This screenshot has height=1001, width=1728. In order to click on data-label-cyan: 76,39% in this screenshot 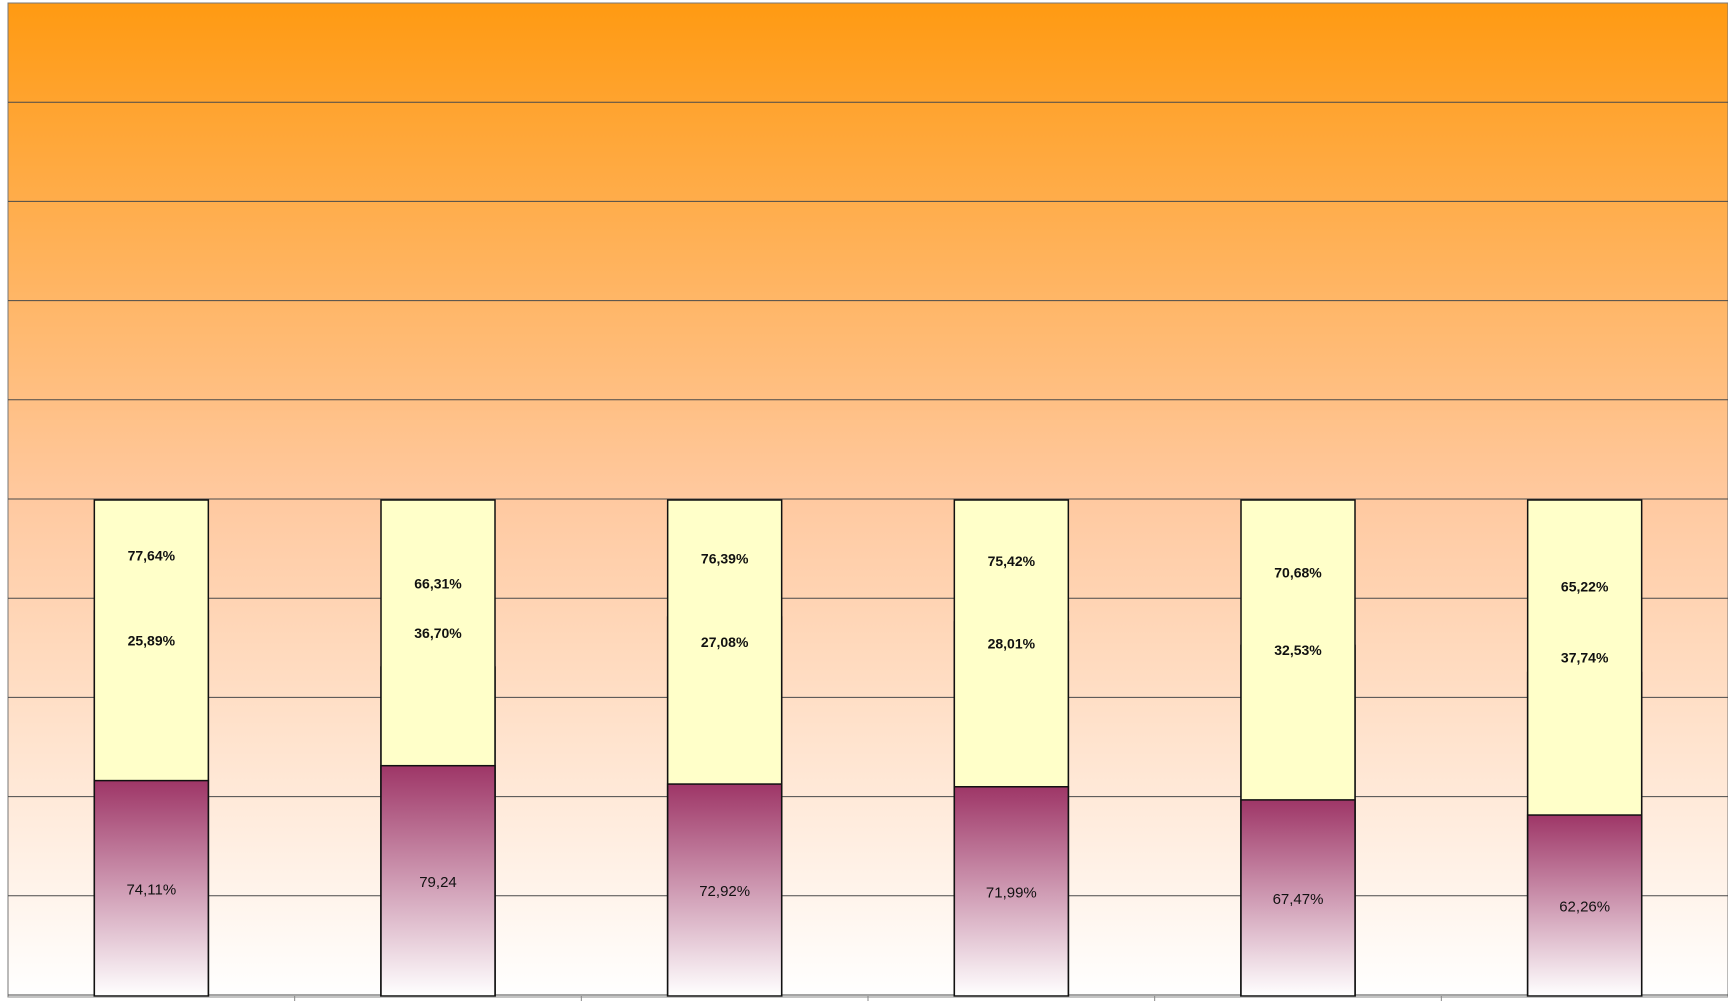, I will do `click(725, 559)`.